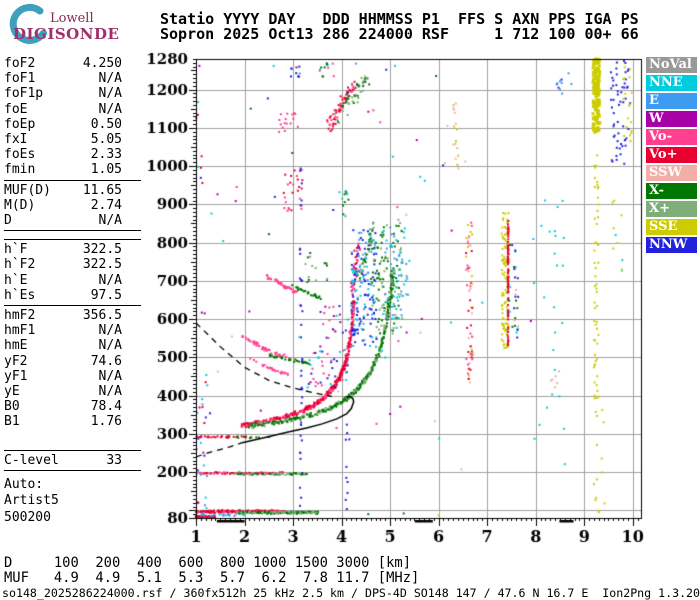 This screenshot has width=700, height=600. What do you see at coordinates (671, 83) in the screenshot?
I see `legend-item-nne: NNE` at bounding box center [671, 83].